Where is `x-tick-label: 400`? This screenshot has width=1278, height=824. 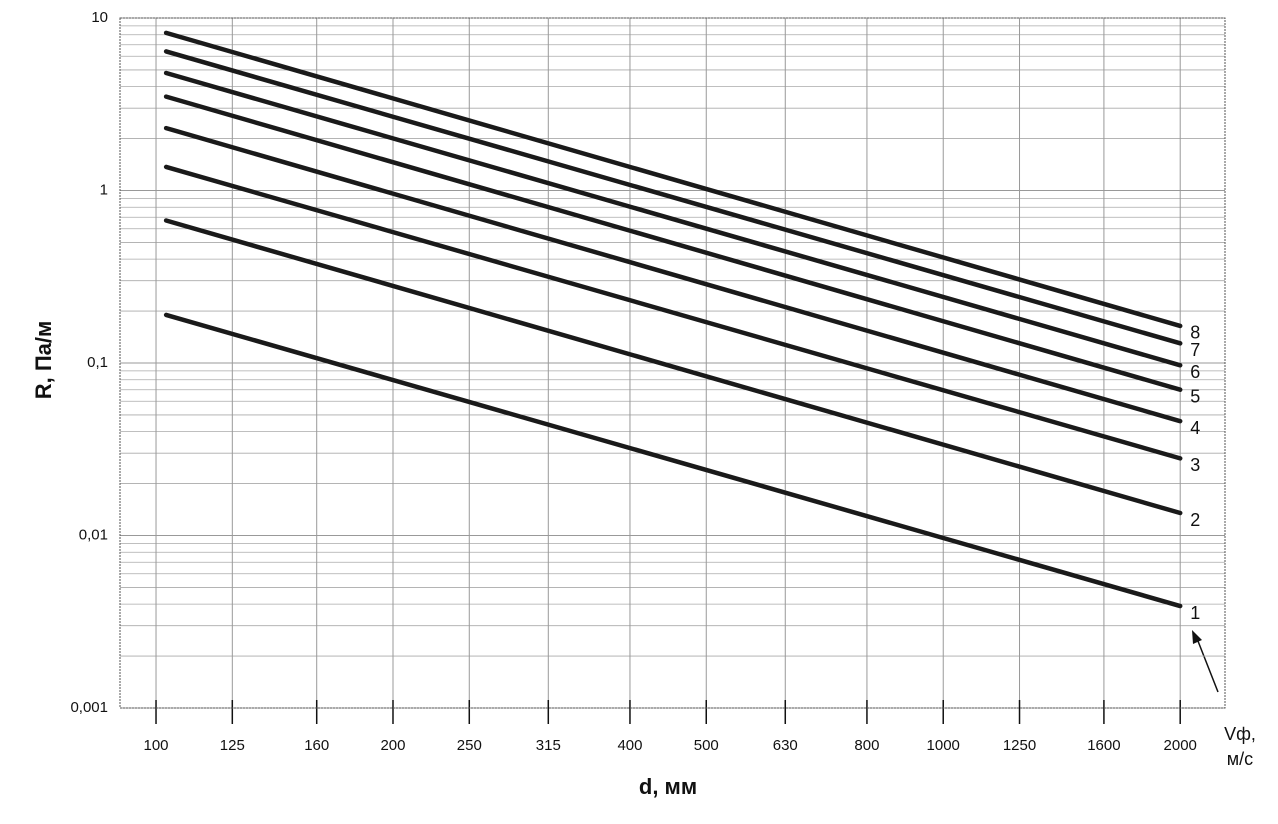 x-tick-label: 400 is located at coordinates (629, 745).